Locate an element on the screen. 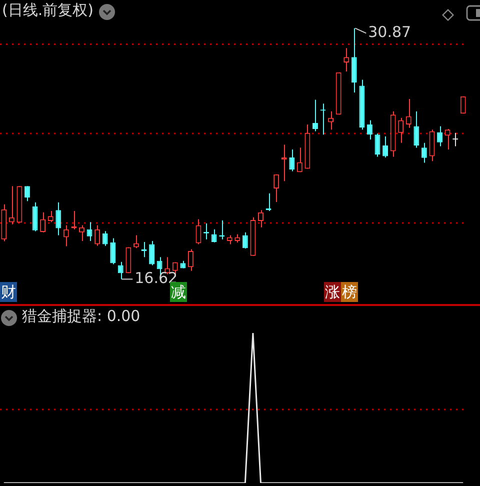  text: 财 is located at coordinates (8, 292).